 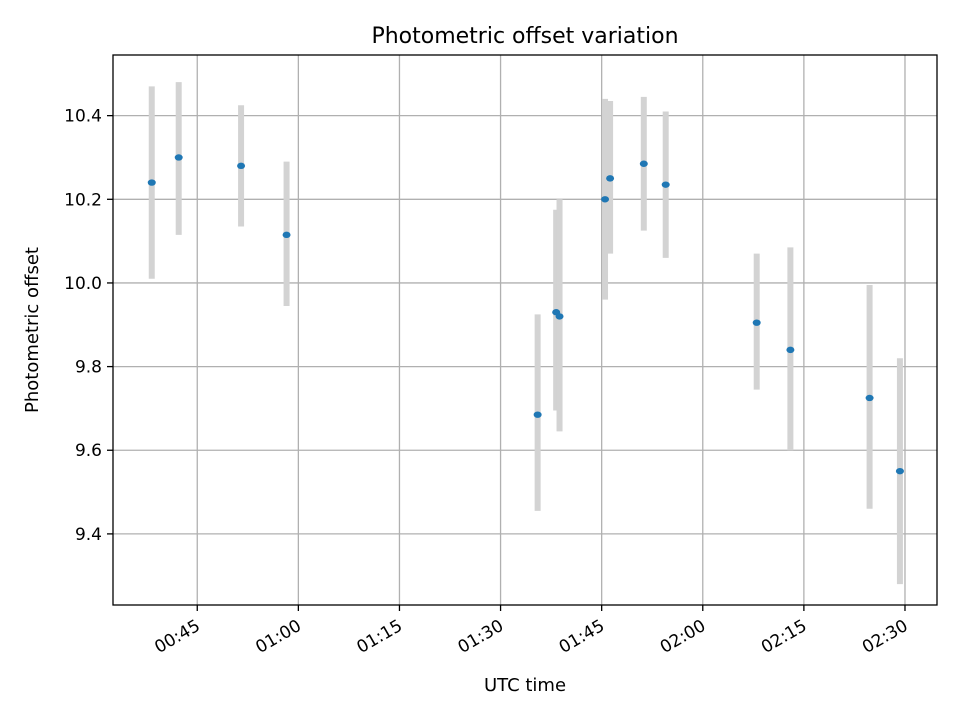 What do you see at coordinates (88, 326) in the screenshot?
I see `y-axis-ticks: 9.4 9.6 9.8 10.0 10.2 10.4` at bounding box center [88, 326].